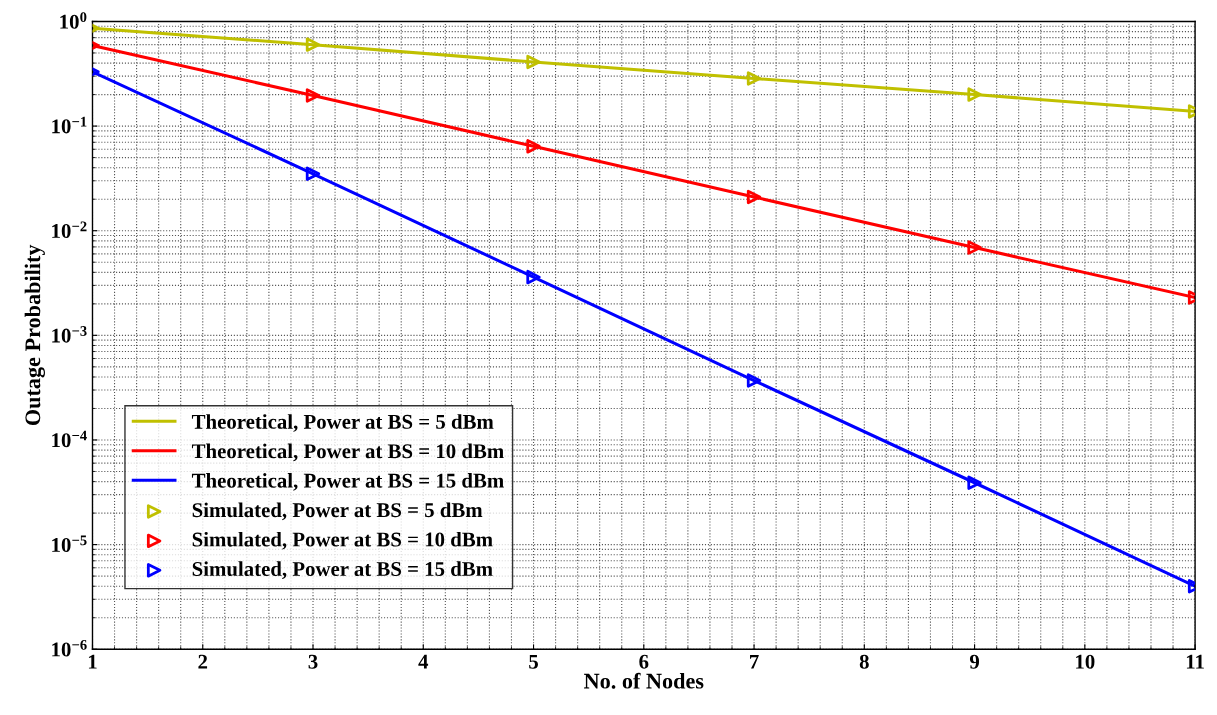 The width and height of the screenshot is (1217, 715). Describe the element at coordinates (1195, 661) in the screenshot. I see `x-tick-label: 11` at that location.